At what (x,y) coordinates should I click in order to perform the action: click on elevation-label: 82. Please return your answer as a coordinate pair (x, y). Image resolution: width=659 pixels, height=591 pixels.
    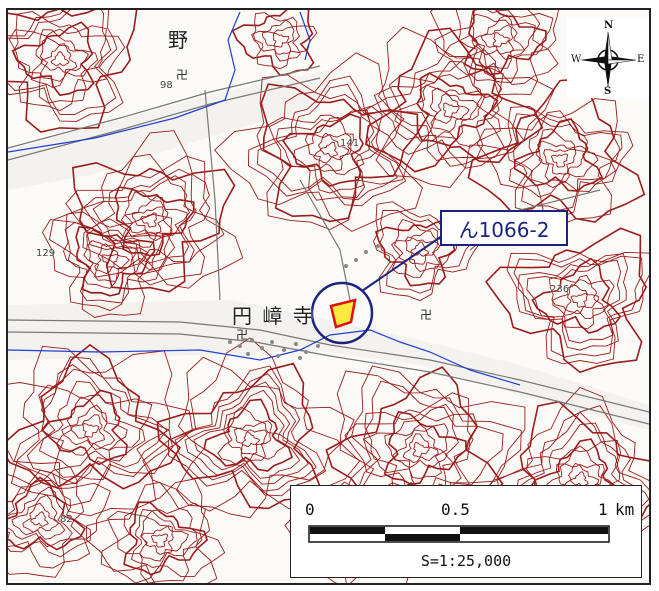
    Looking at the image, I should click on (66, 519).